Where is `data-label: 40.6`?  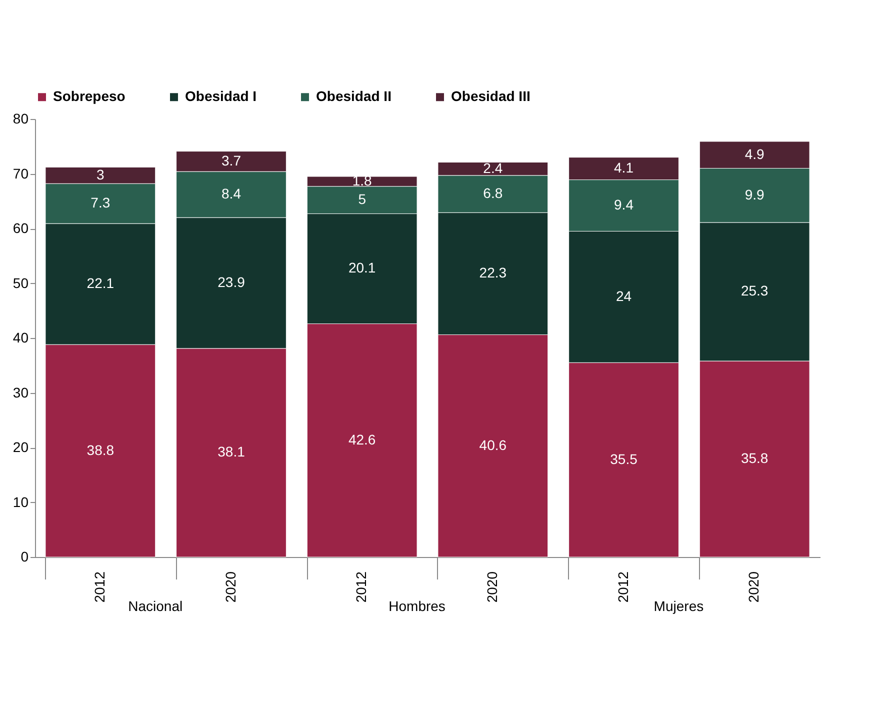 data-label: 40.6 is located at coordinates (493, 444).